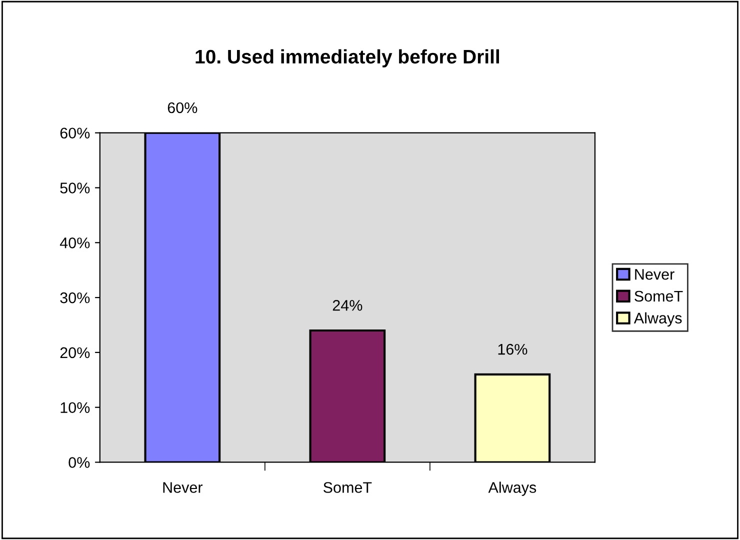 This screenshot has height=540, width=740. What do you see at coordinates (654, 274) in the screenshot?
I see `legend-label: Never` at bounding box center [654, 274].